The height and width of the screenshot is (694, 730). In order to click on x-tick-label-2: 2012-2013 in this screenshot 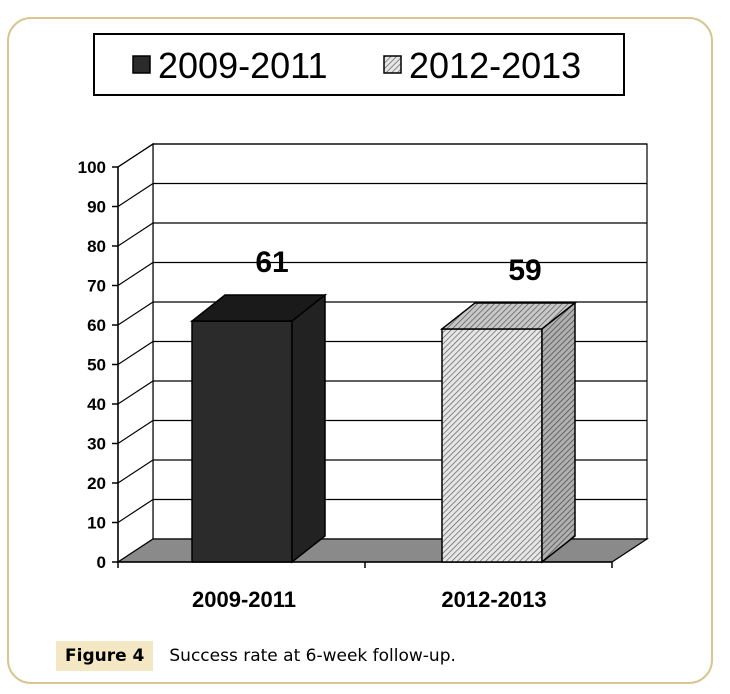, I will do `click(493, 599)`.